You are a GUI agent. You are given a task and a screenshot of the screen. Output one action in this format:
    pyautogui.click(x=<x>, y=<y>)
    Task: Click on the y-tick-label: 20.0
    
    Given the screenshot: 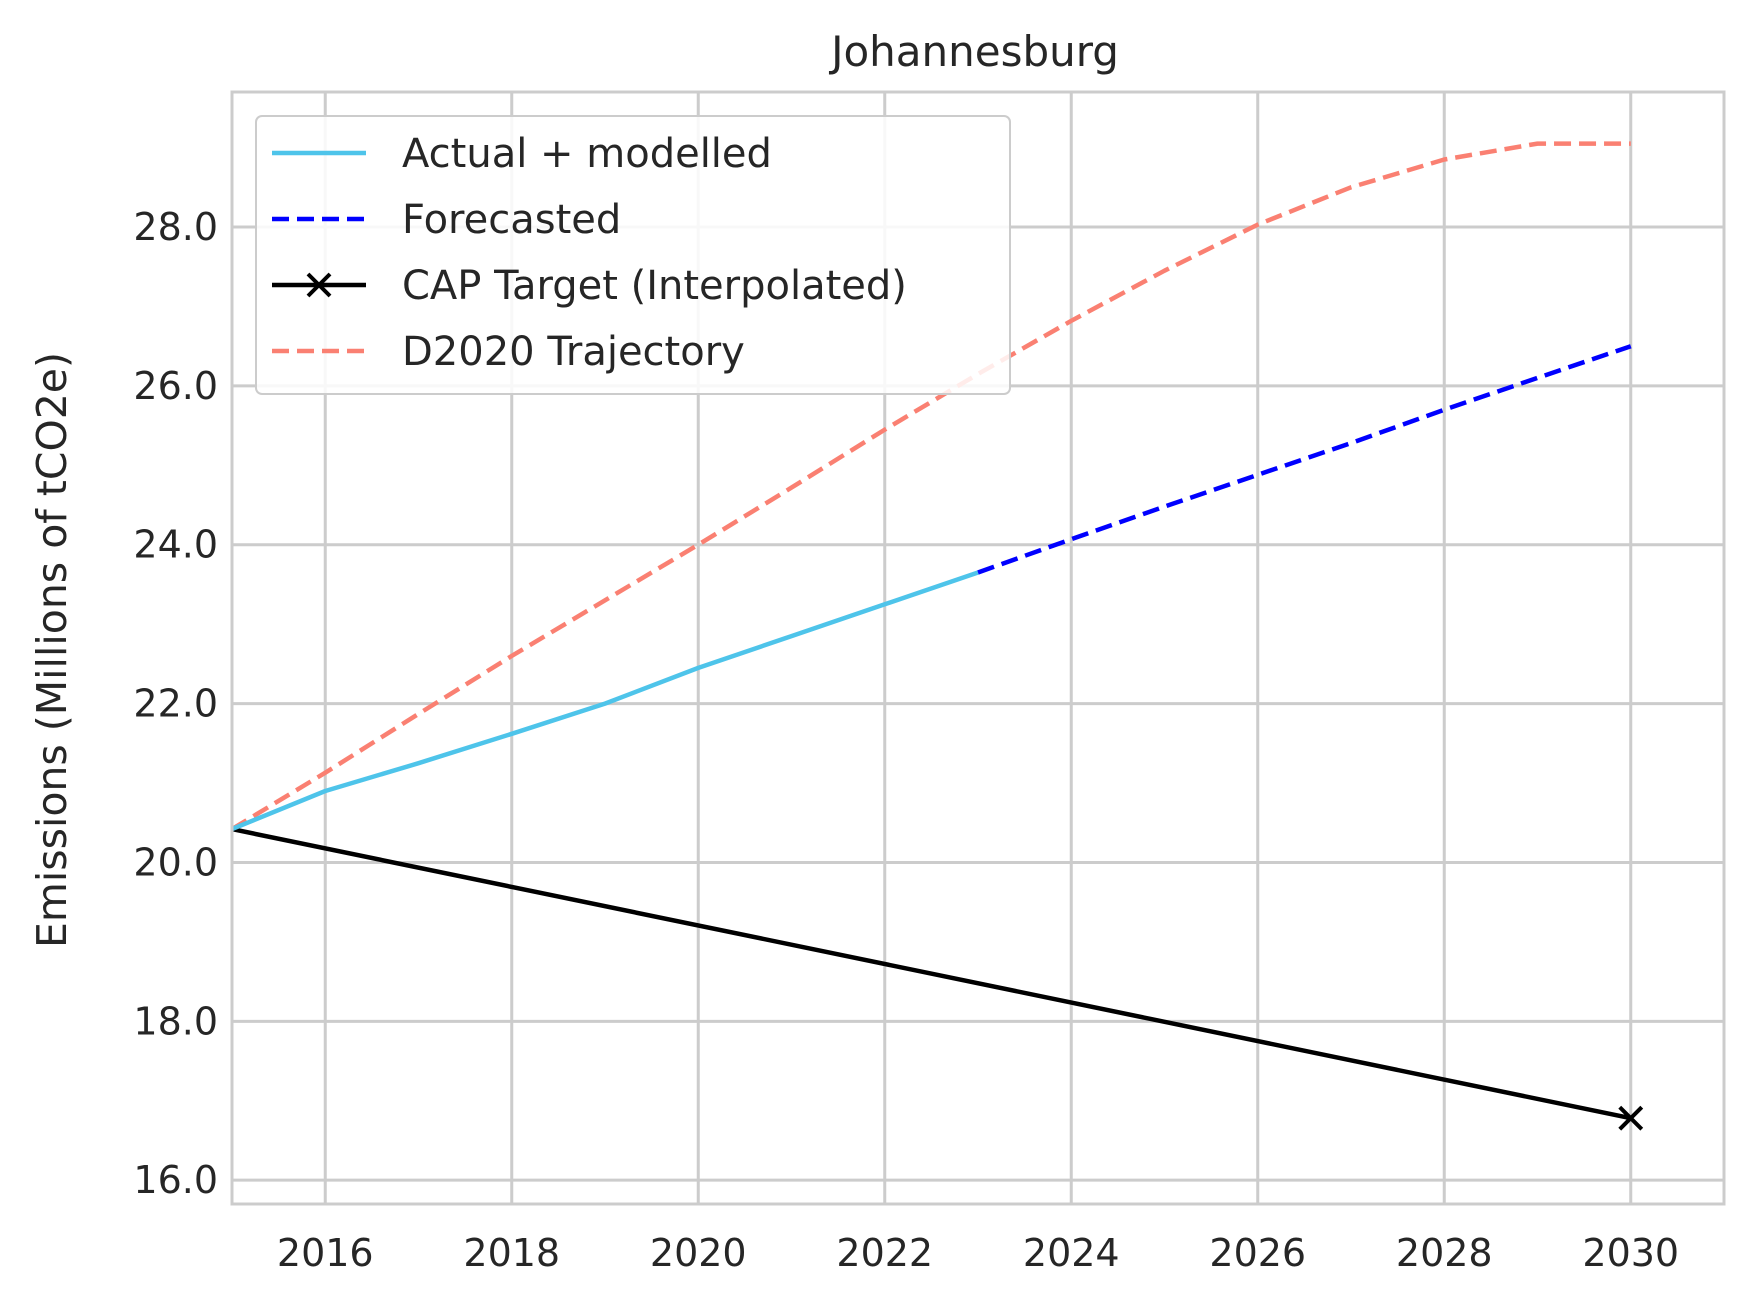 What is the action you would take?
    pyautogui.click(x=175, y=862)
    